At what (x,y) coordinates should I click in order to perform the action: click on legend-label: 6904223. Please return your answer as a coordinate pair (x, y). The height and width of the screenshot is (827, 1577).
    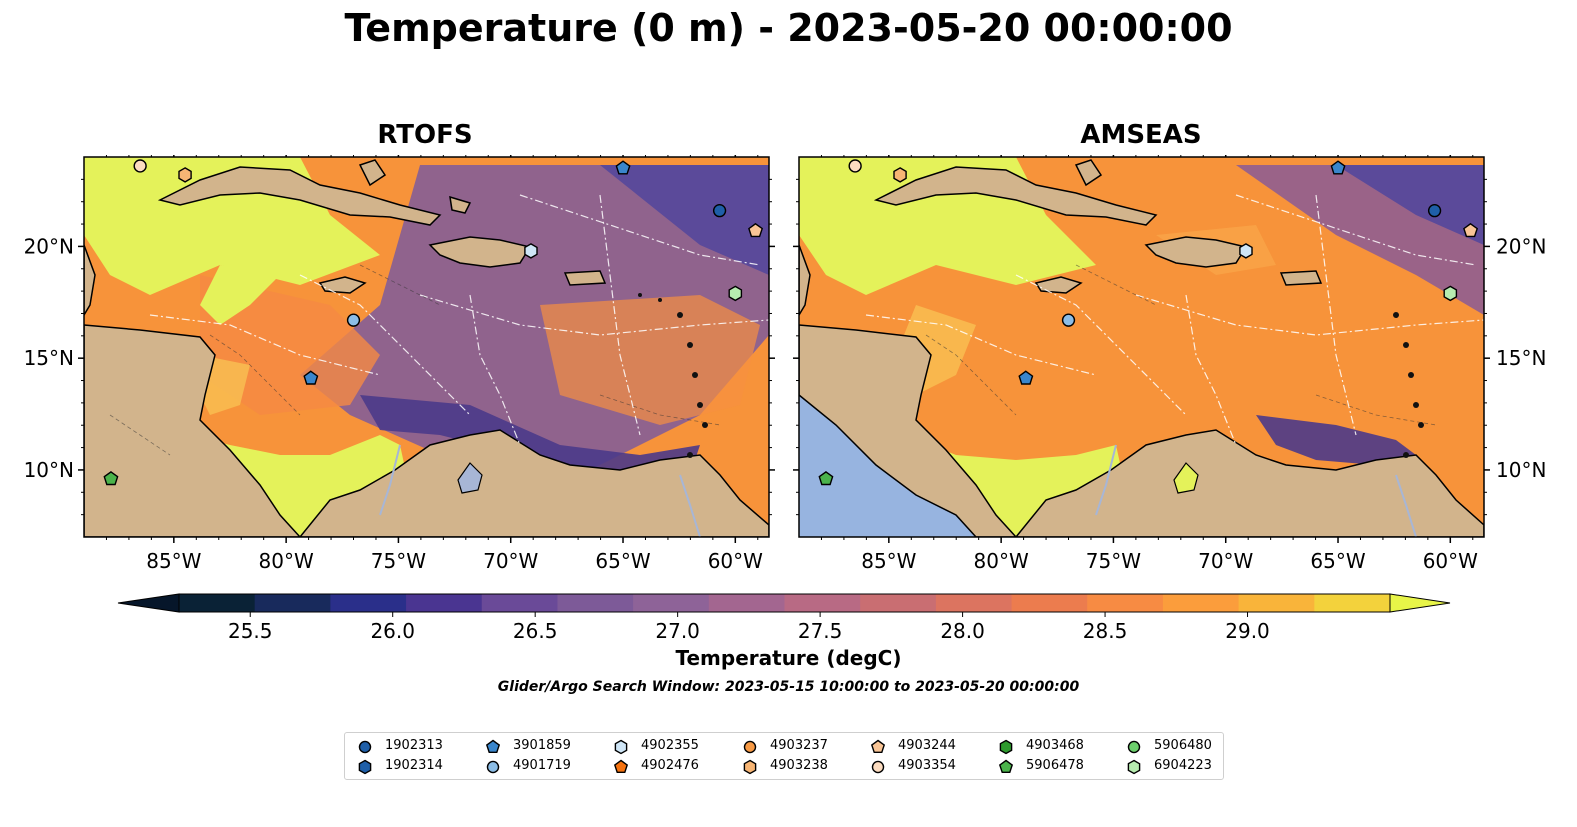
    Looking at the image, I should click on (1183, 765).